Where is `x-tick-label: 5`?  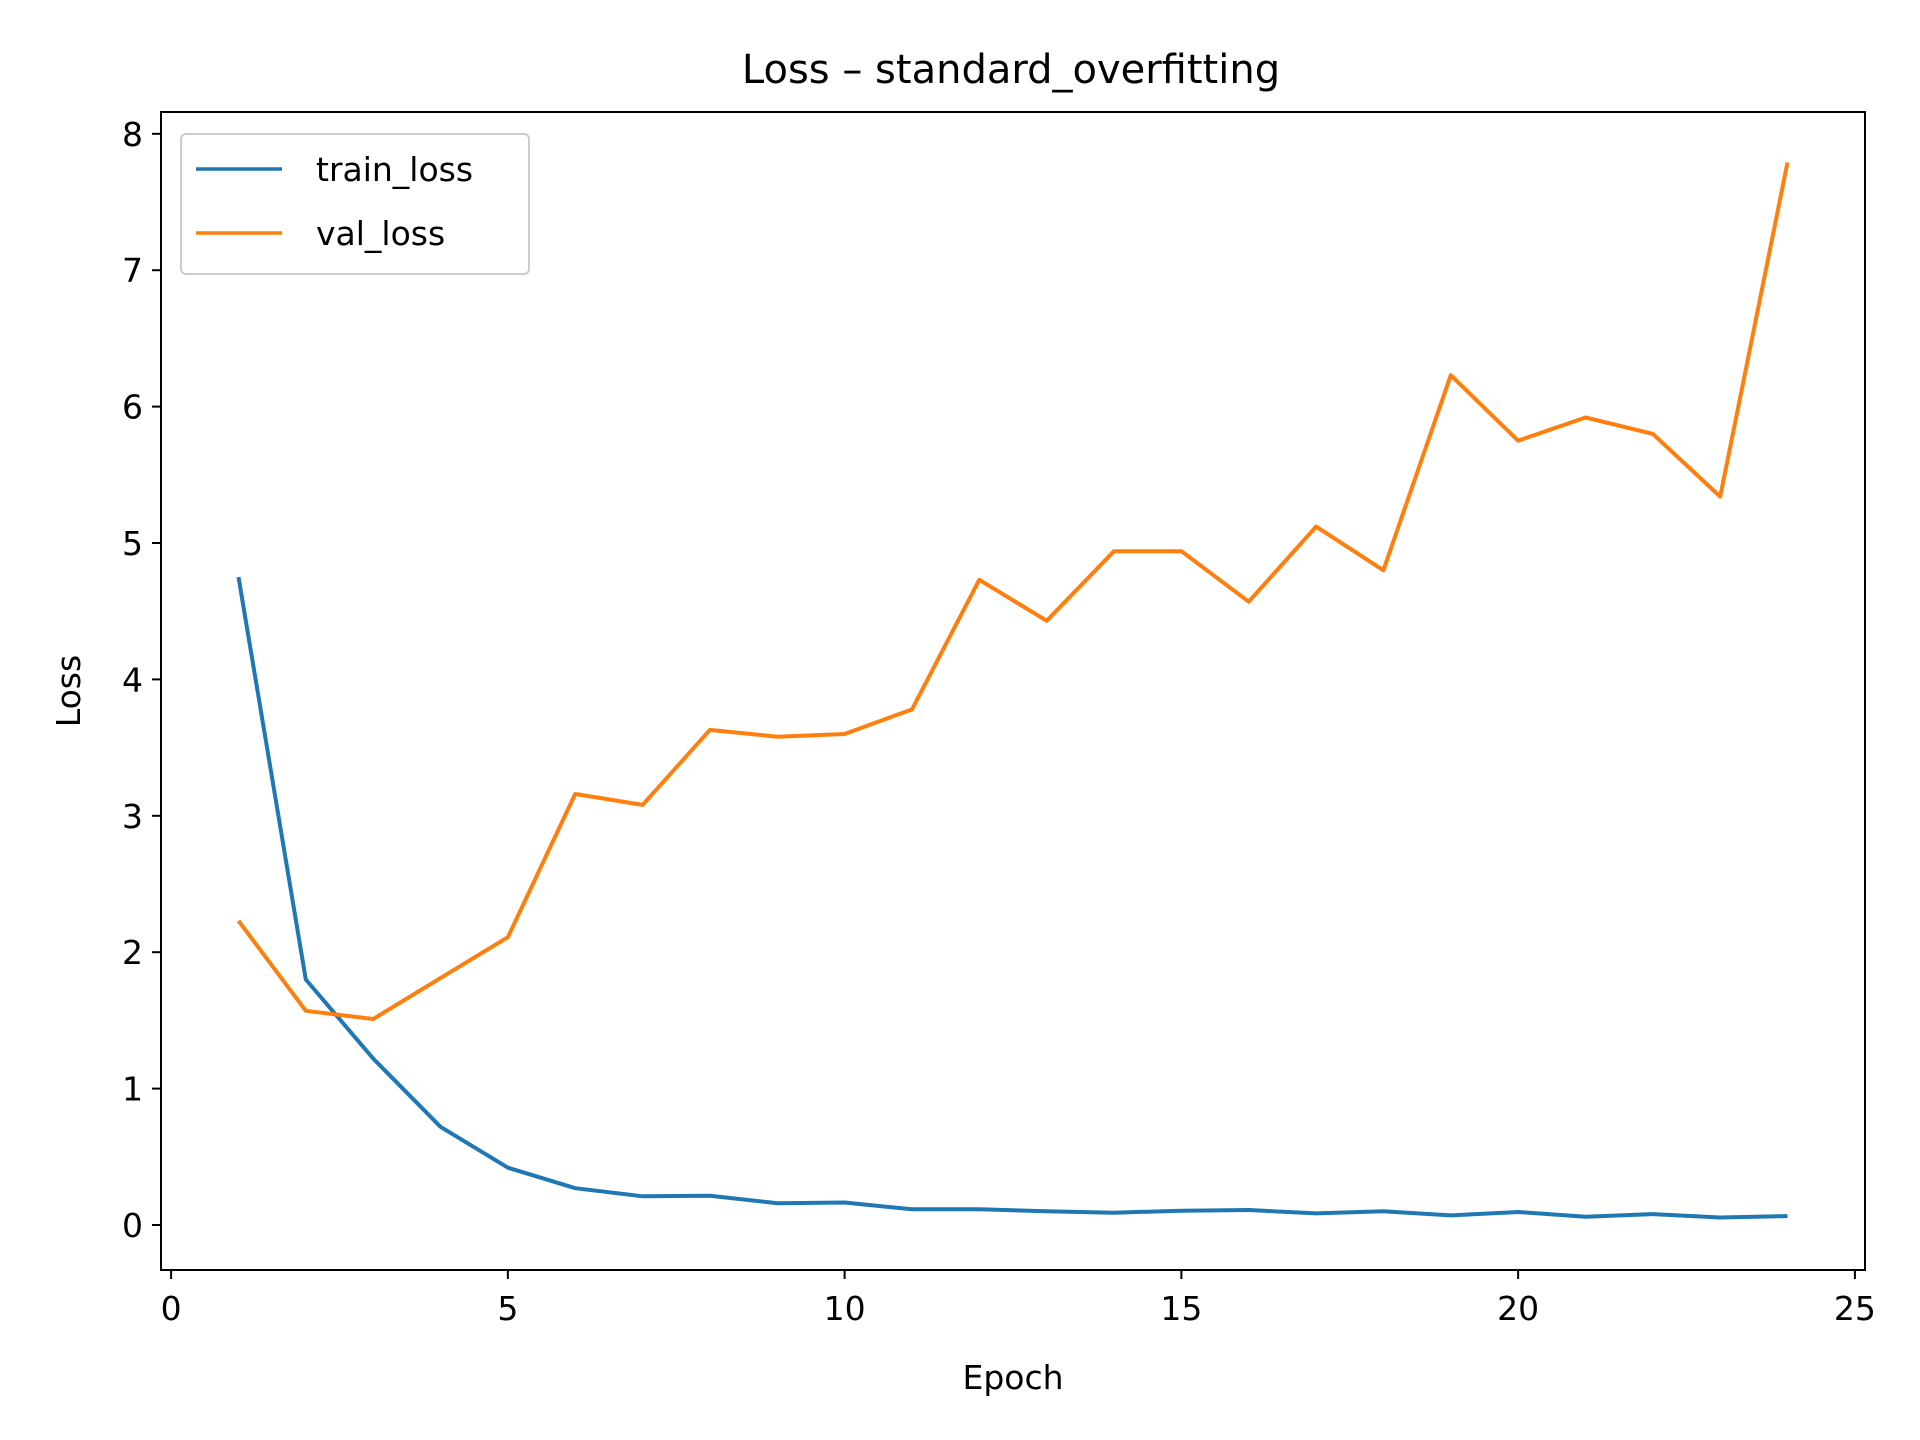
x-tick-label: 5 is located at coordinates (507, 1308).